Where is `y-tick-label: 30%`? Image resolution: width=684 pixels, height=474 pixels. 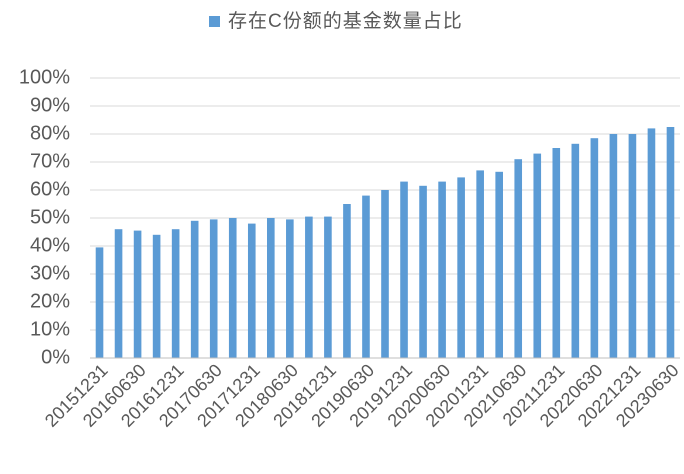
y-tick-label: 30% is located at coordinates (50, 273).